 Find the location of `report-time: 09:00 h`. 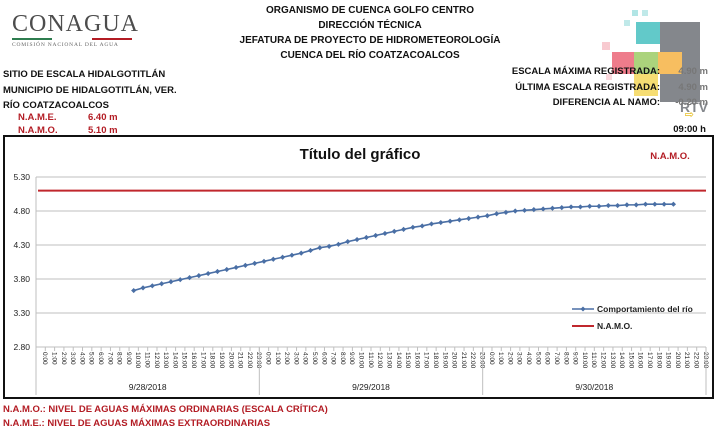

report-time: 09:00 h is located at coordinates (689, 129).